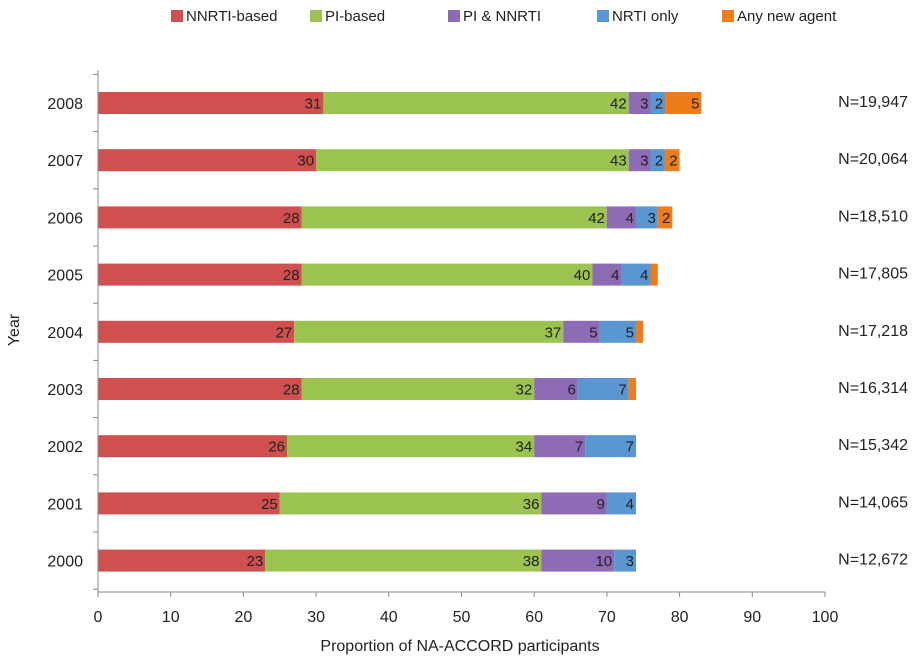  What do you see at coordinates (534, 617) in the screenshot?
I see `x-tick-label-60: 60` at bounding box center [534, 617].